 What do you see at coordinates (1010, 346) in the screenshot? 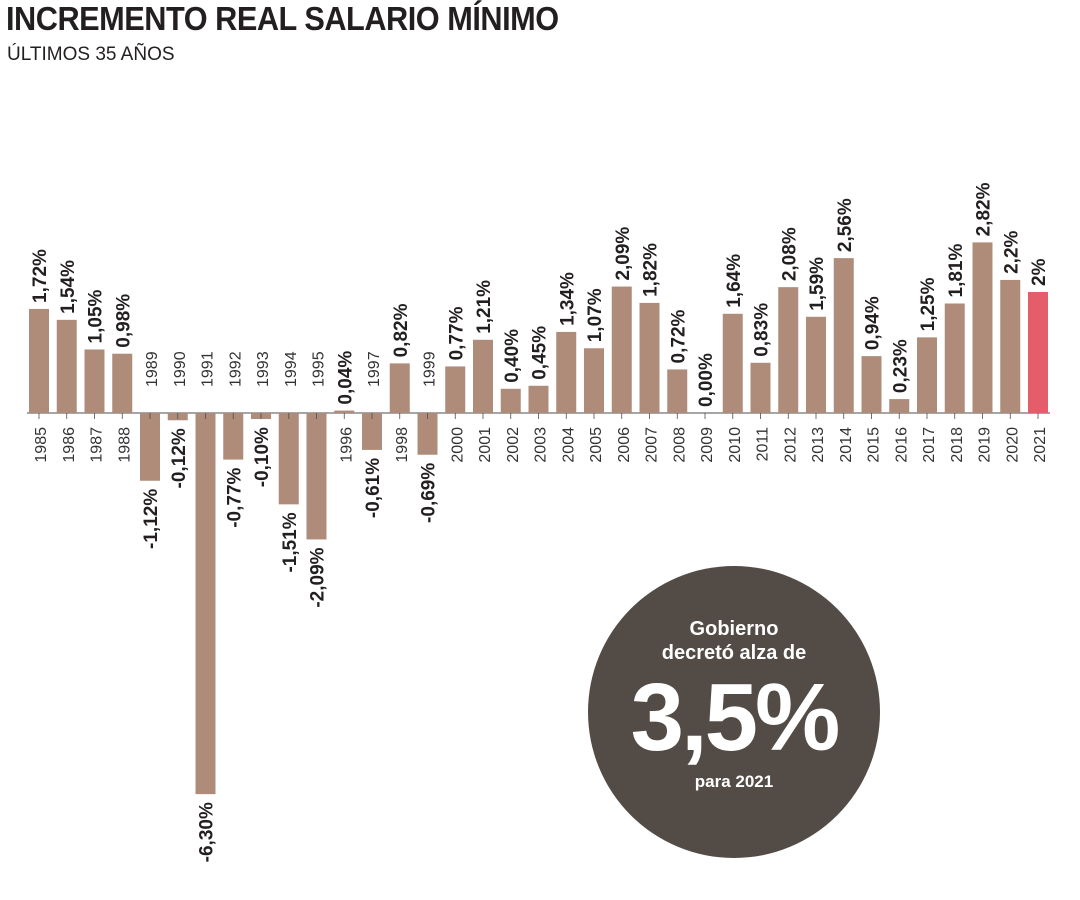
I see `bar-2020` at bounding box center [1010, 346].